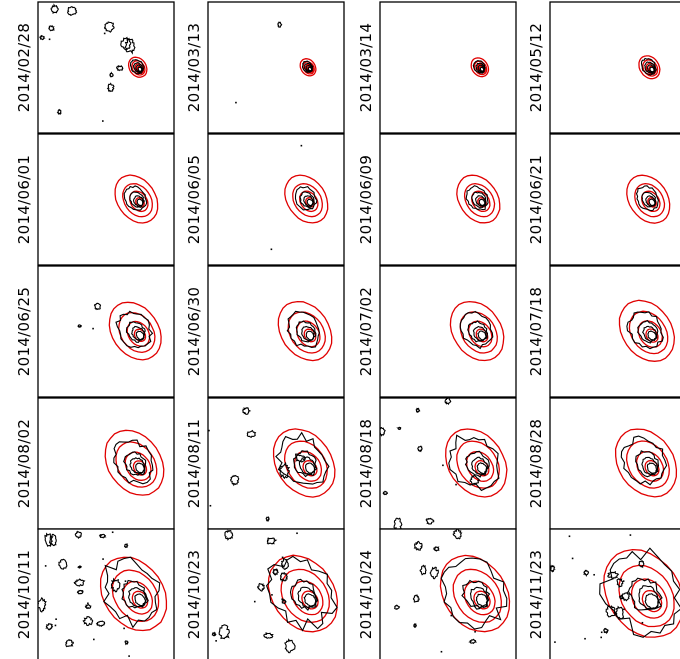 The height and width of the screenshot is (659, 680). Describe the element at coordinates (194, 594) in the screenshot. I see `panel-date-label: 2014/10/23` at that location.